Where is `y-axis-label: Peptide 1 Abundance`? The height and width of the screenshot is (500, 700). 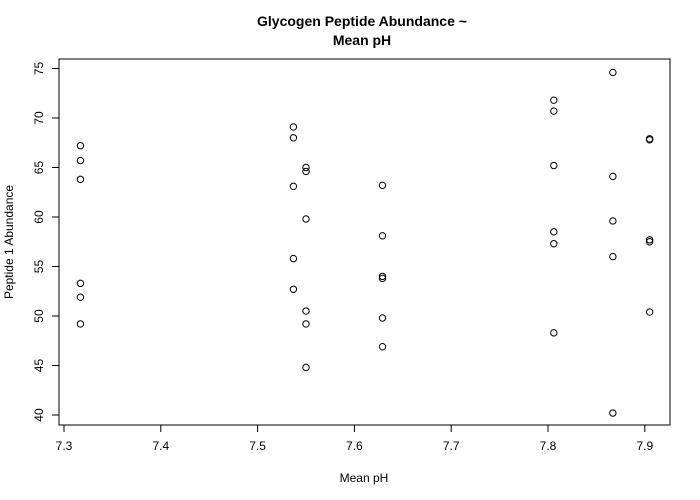
y-axis-label: Peptide 1 Abundance is located at coordinates (9, 242).